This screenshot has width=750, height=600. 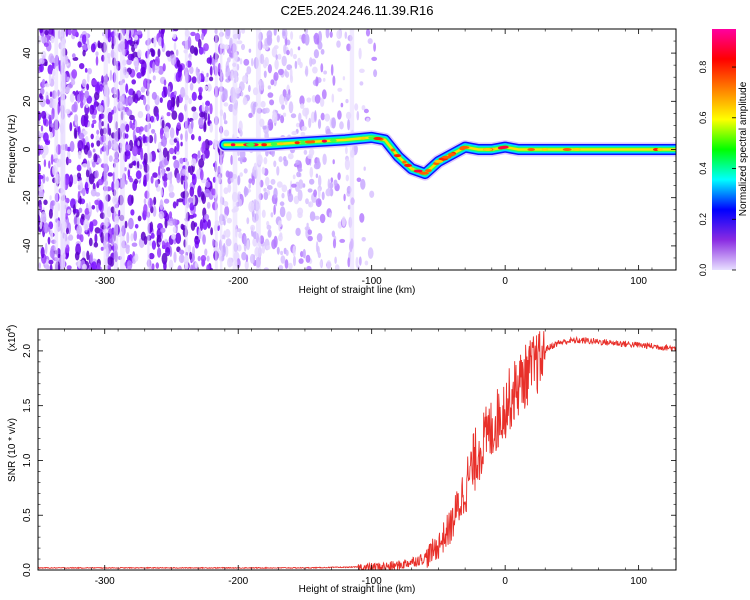 I want to click on y-tick-label: 2.0, so click(x=27, y=351).